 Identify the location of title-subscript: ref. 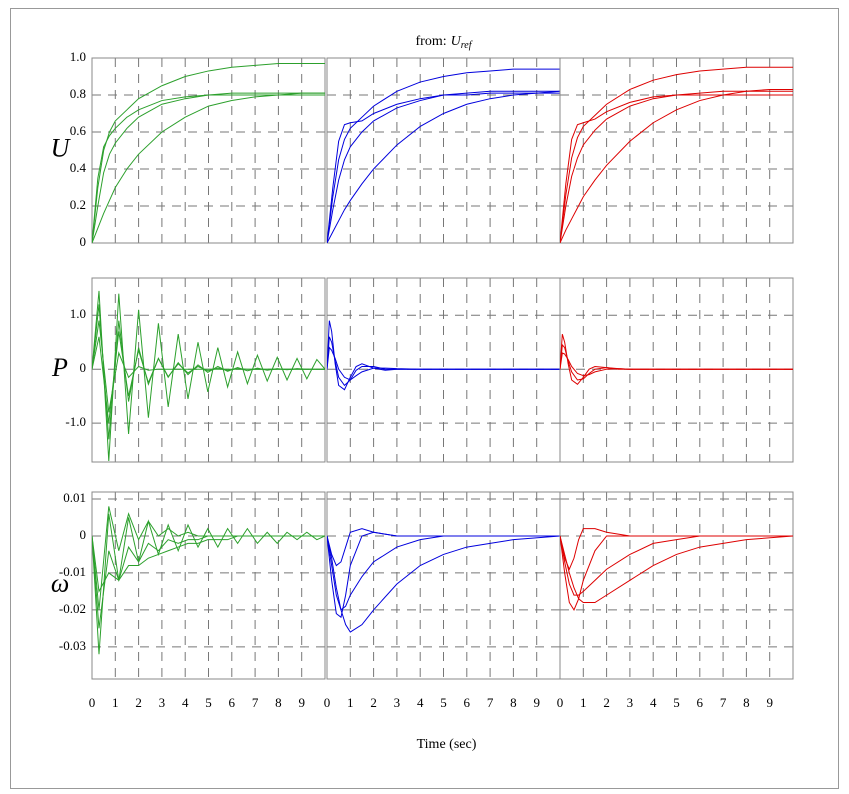
(467, 45).